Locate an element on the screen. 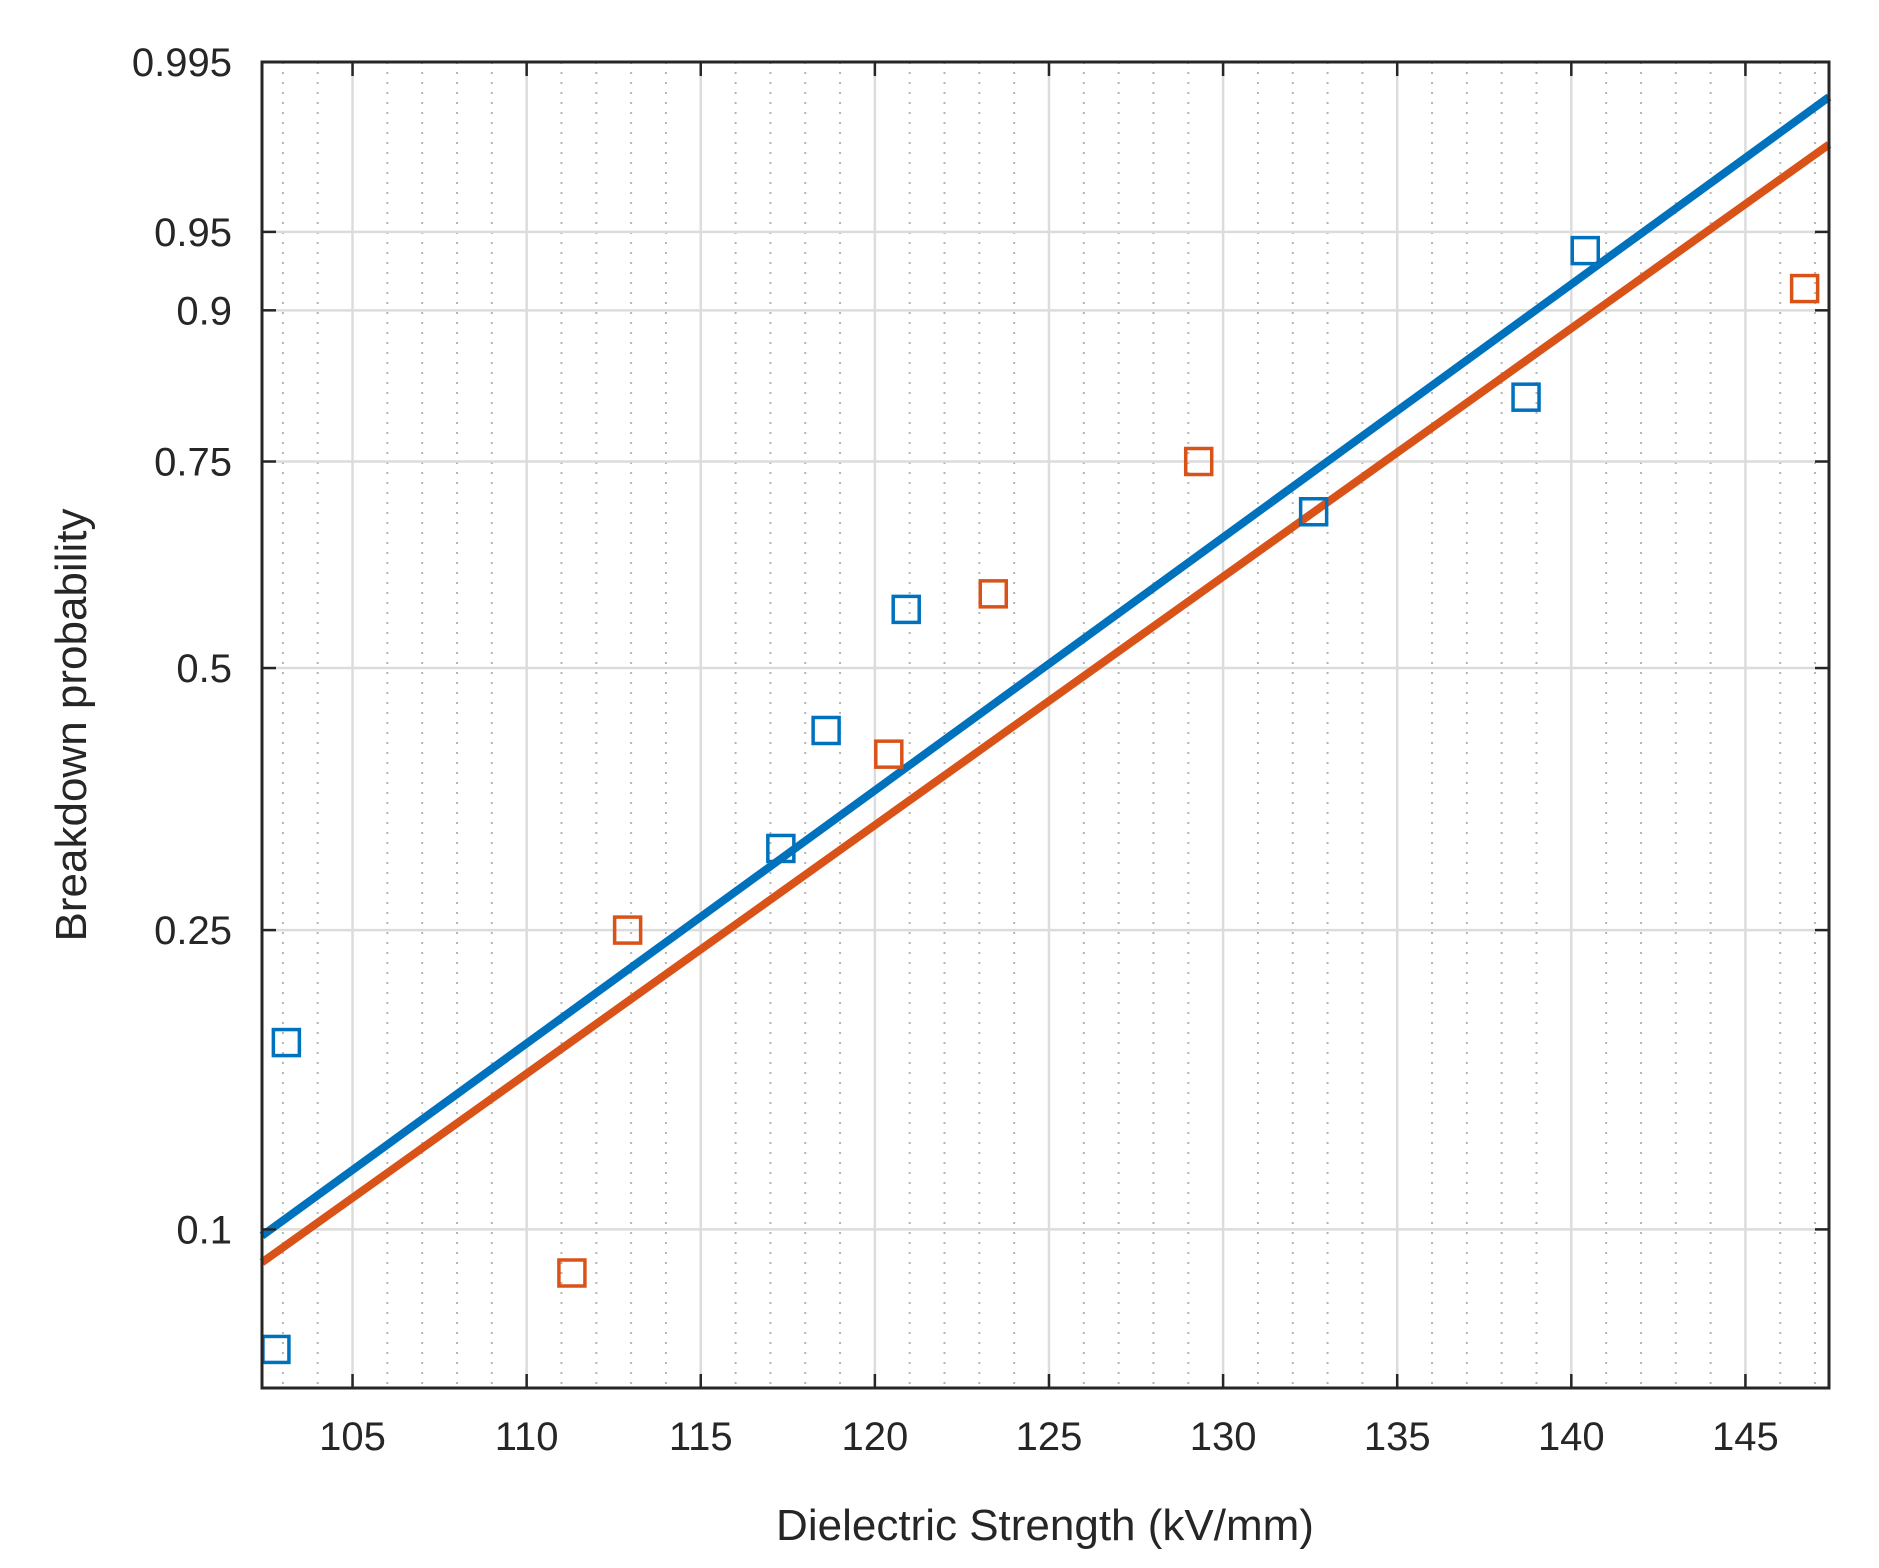 Image resolution: width=1879 pixels, height=1568 pixels. x-tick-label: 145 is located at coordinates (1745, 1437).